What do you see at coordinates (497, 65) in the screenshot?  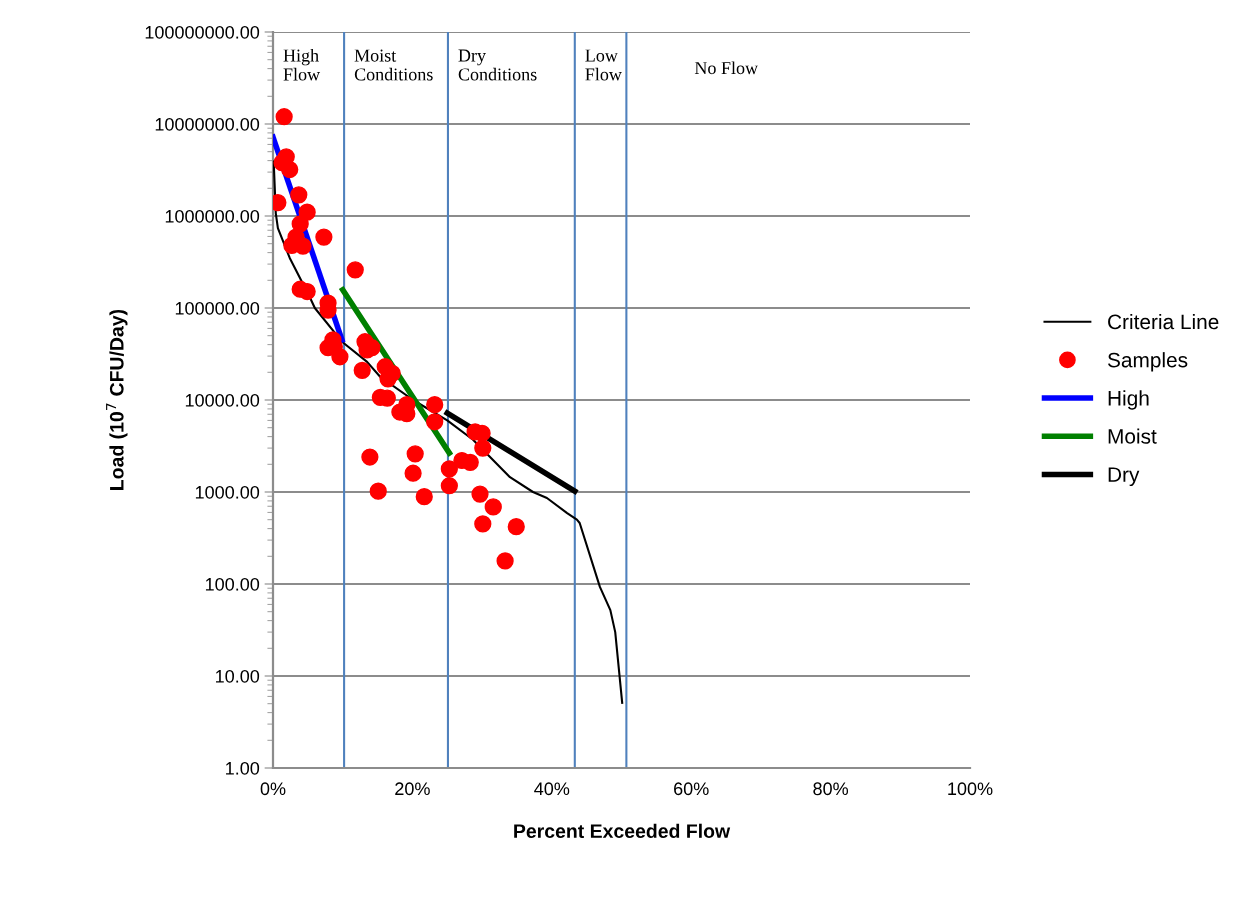 I see `annotation: Dry Conditions` at bounding box center [497, 65].